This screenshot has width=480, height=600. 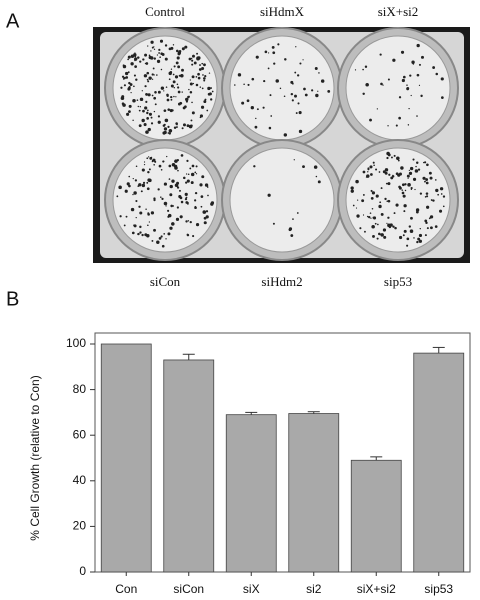 What do you see at coordinates (376, 589) in the screenshot?
I see `x-tick-label: siX+si2` at bounding box center [376, 589].